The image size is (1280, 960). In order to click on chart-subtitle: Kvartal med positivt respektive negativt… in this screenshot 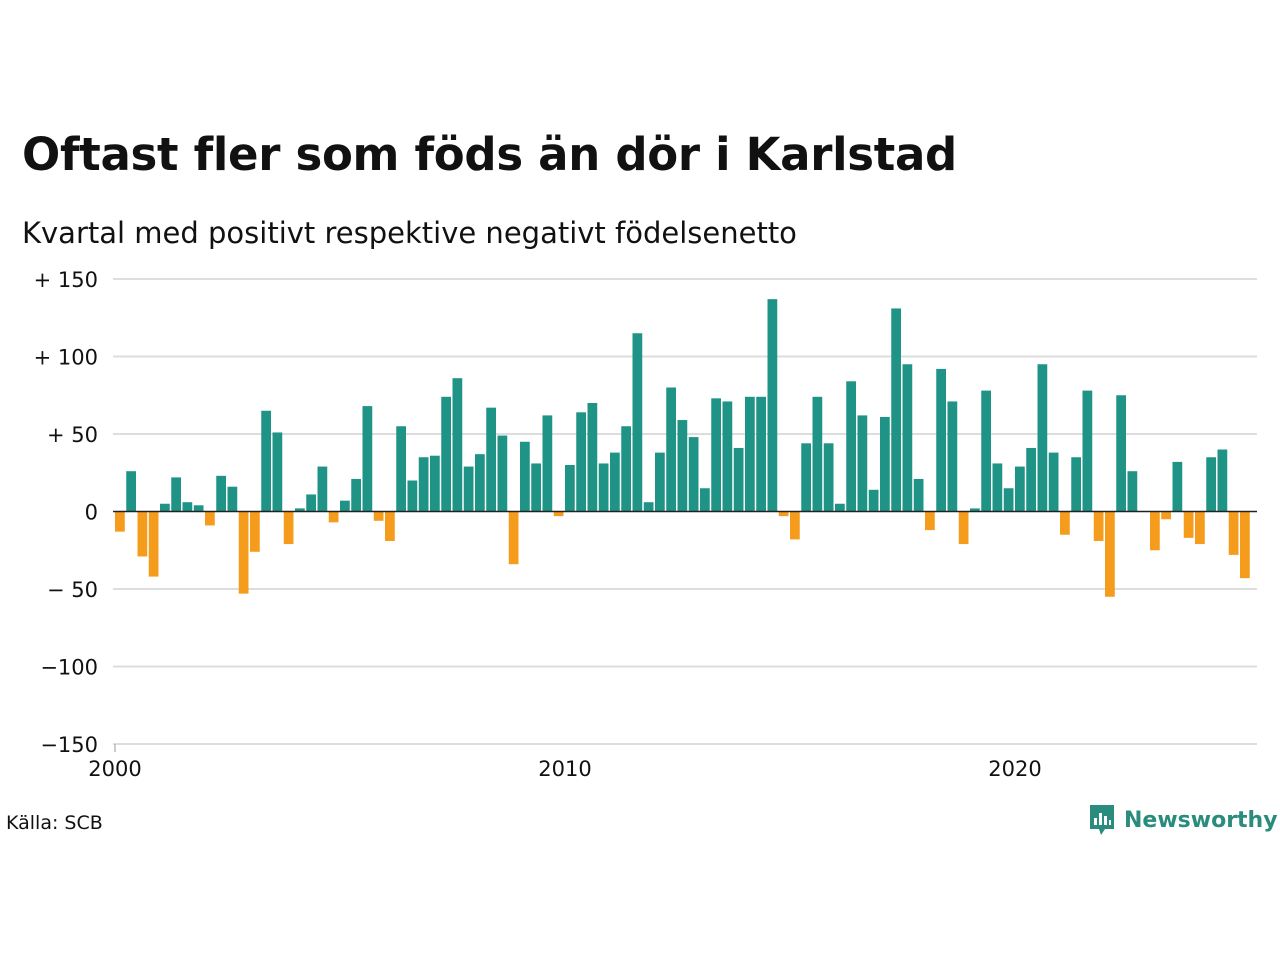, I will do `click(409, 233)`.